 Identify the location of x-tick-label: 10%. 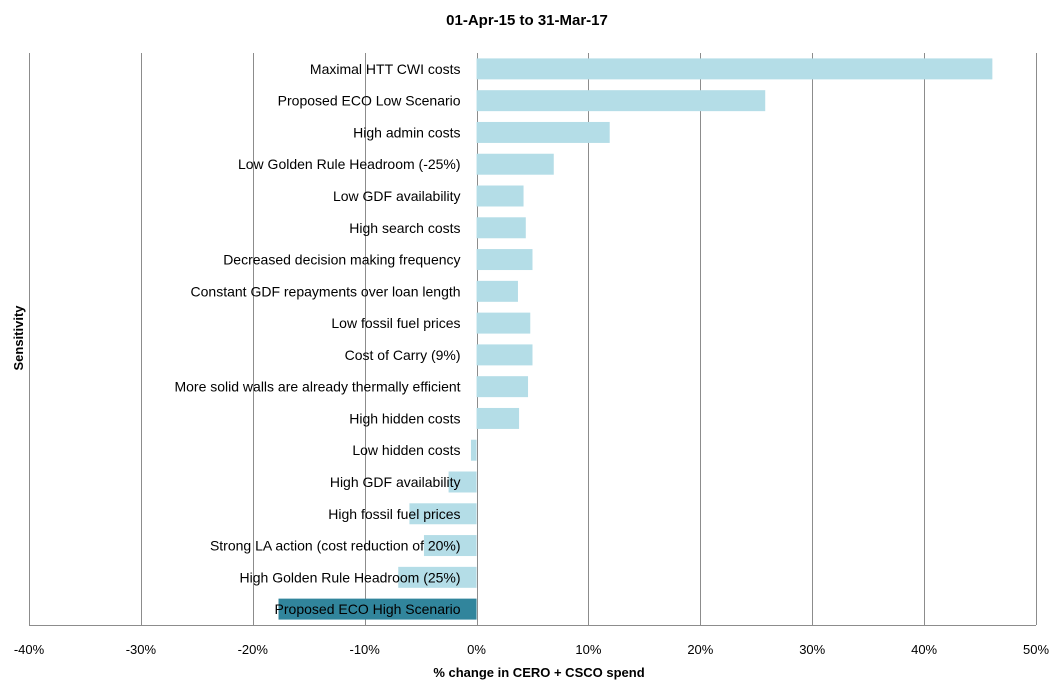
(588, 649).